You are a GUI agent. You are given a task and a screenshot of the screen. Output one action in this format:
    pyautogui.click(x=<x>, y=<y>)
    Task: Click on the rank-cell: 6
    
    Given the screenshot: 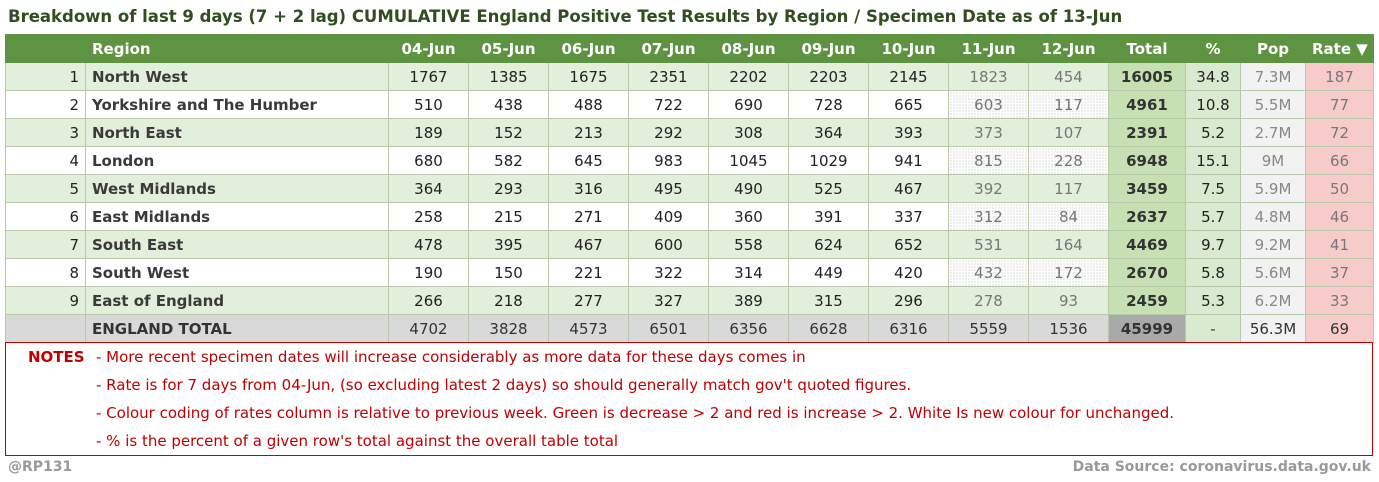 What is the action you would take?
    pyautogui.click(x=45, y=216)
    